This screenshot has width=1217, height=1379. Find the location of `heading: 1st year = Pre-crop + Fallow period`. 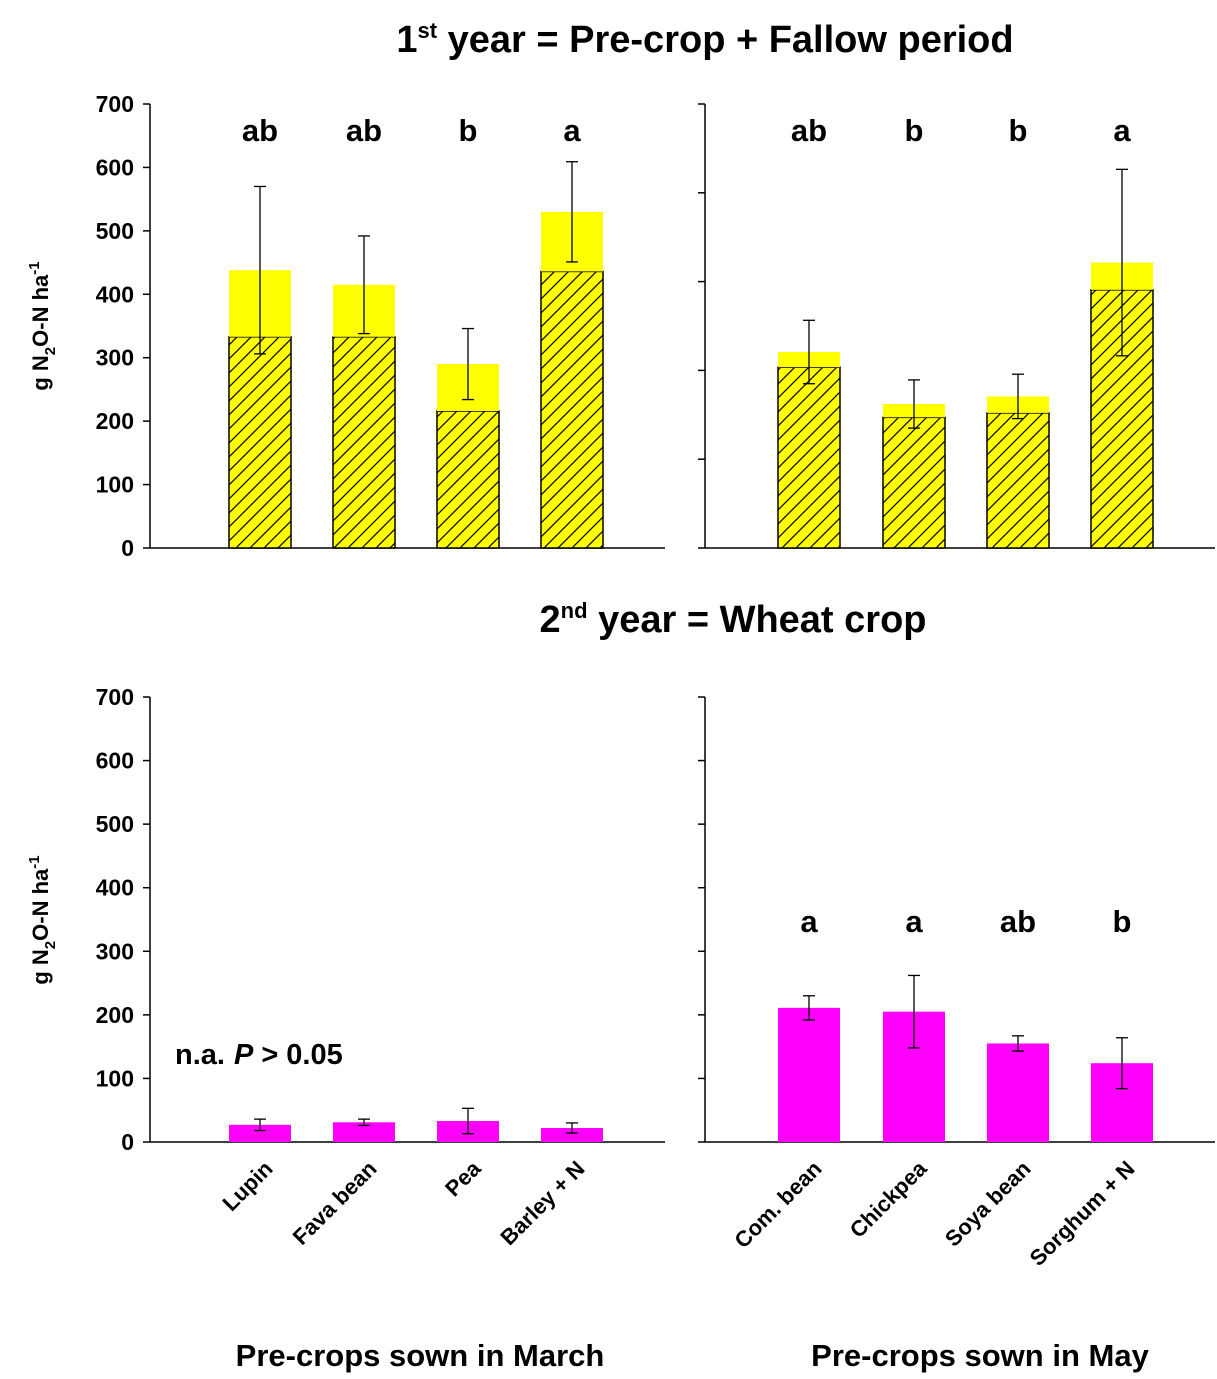

heading: 1st year = Pre-crop + Fallow period is located at coordinates (704, 39).